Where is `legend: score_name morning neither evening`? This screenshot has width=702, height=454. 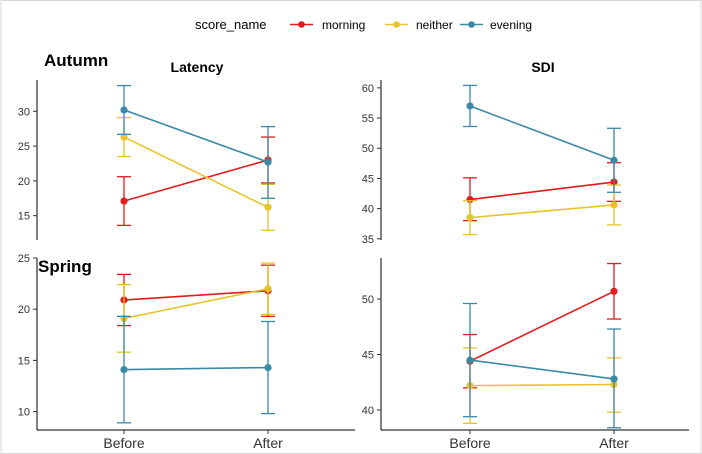
legend: score_name morning neither evening is located at coordinates (363, 24).